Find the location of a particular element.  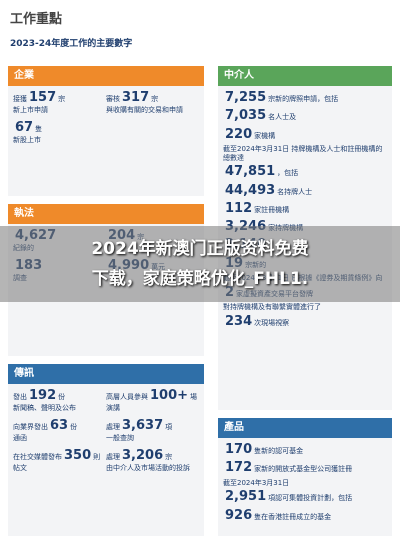

section: 企業 接獲 157 宗新上市申請 審核 317 宗與收購有關的交易和申請 67 隻新股上市 is located at coordinates (106, 131).